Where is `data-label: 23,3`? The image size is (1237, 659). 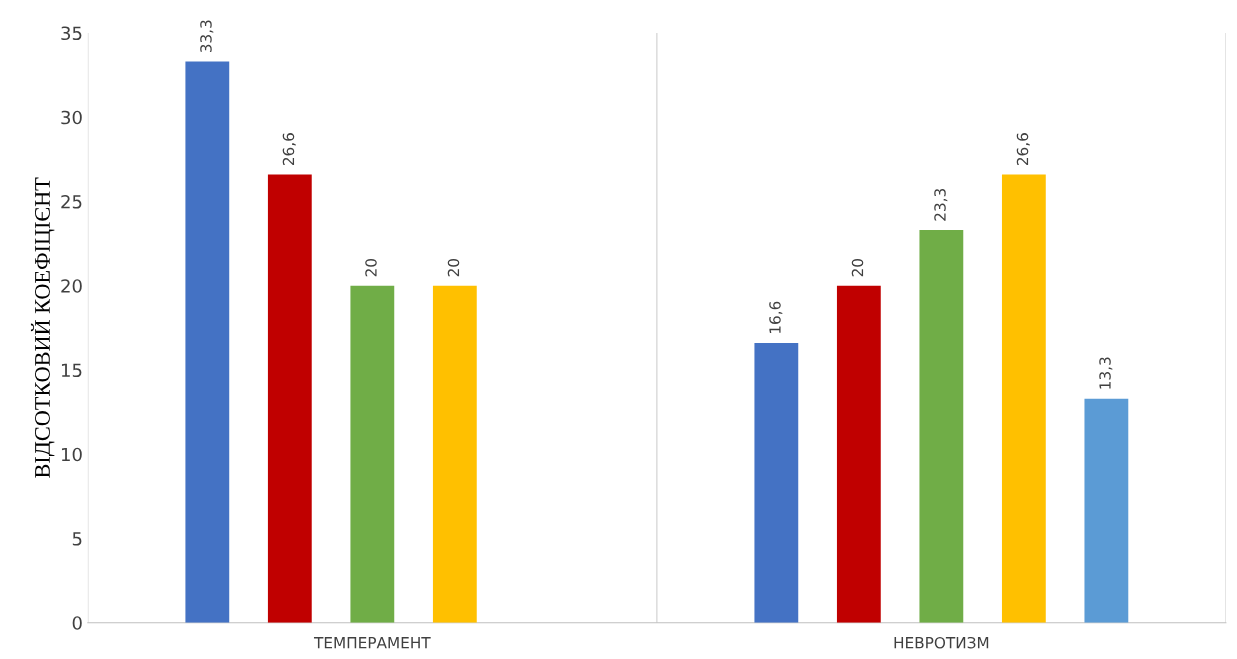
data-label: 23,3 is located at coordinates (941, 204).